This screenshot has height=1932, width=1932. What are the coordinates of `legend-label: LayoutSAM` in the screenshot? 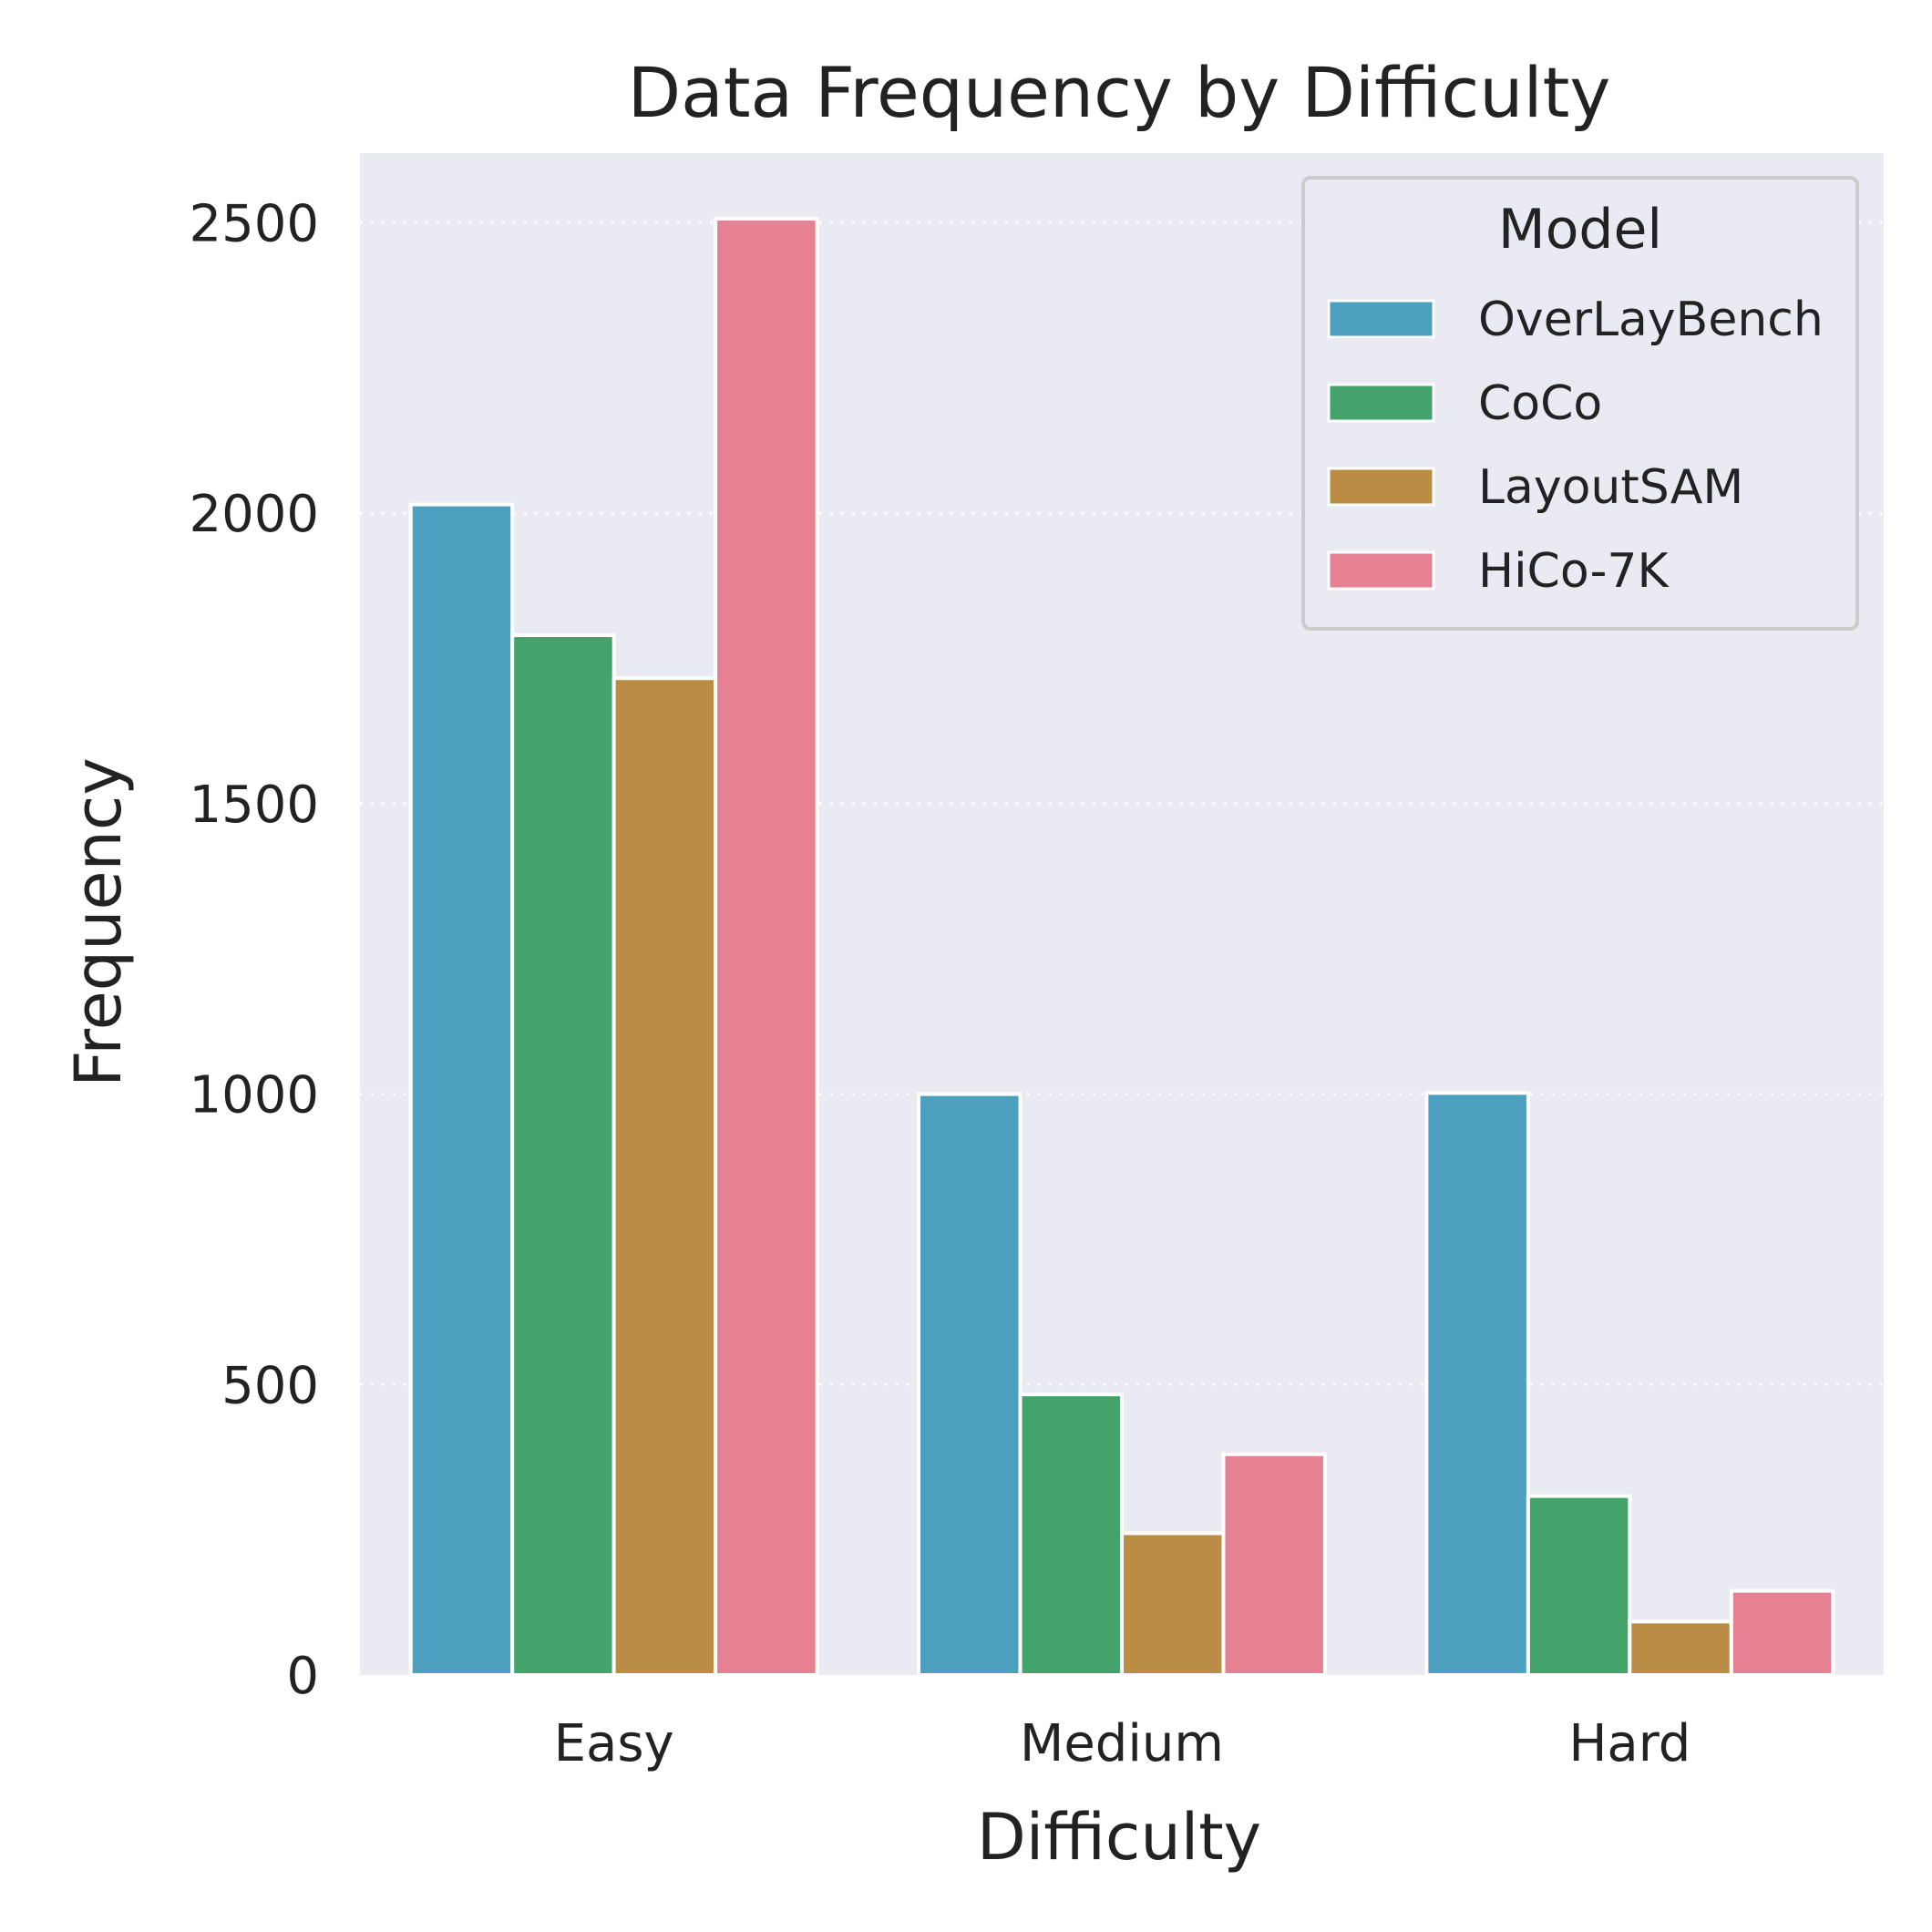 It's located at (1610, 487).